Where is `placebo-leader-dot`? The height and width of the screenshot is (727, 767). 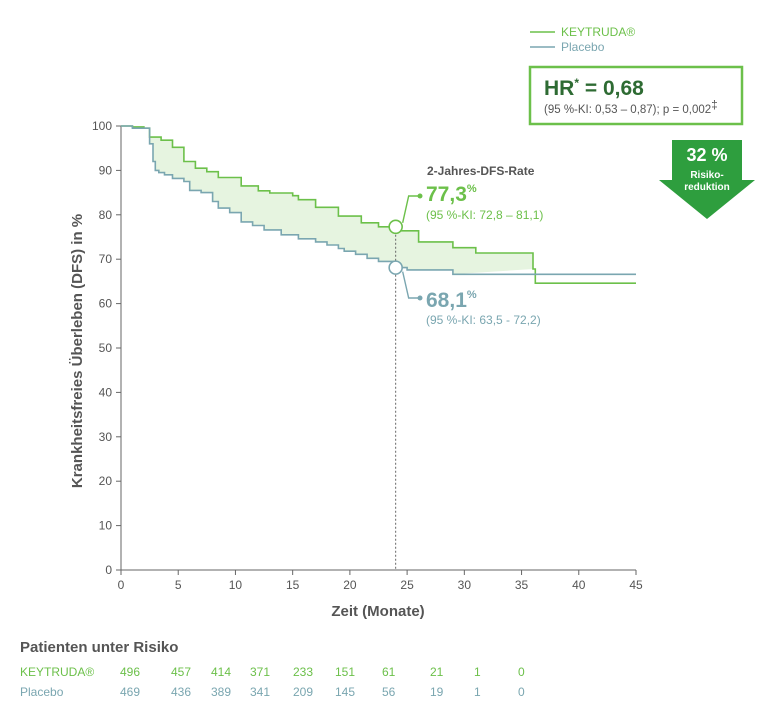
placebo-leader-dot is located at coordinates (420, 298).